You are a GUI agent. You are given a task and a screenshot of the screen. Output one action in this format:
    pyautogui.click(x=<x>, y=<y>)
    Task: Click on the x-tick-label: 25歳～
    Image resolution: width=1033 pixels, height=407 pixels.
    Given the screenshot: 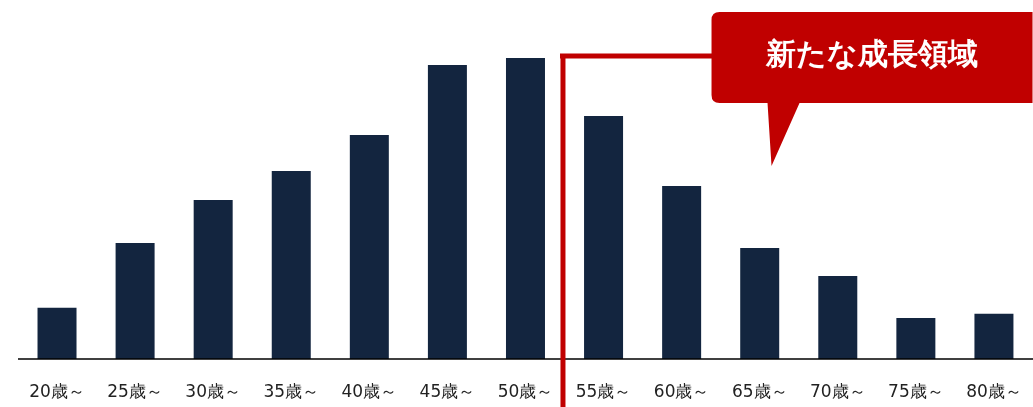 What is the action you would take?
    pyautogui.click(x=135, y=391)
    